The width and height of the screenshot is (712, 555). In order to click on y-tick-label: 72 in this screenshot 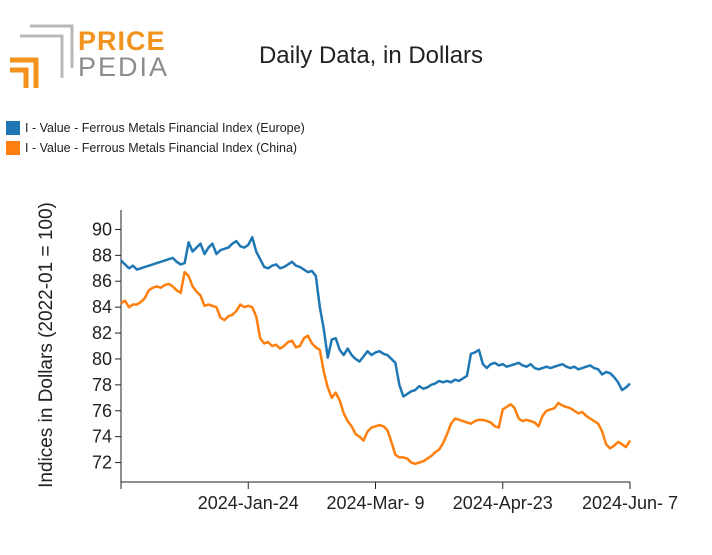, I will do `click(102, 463)`.